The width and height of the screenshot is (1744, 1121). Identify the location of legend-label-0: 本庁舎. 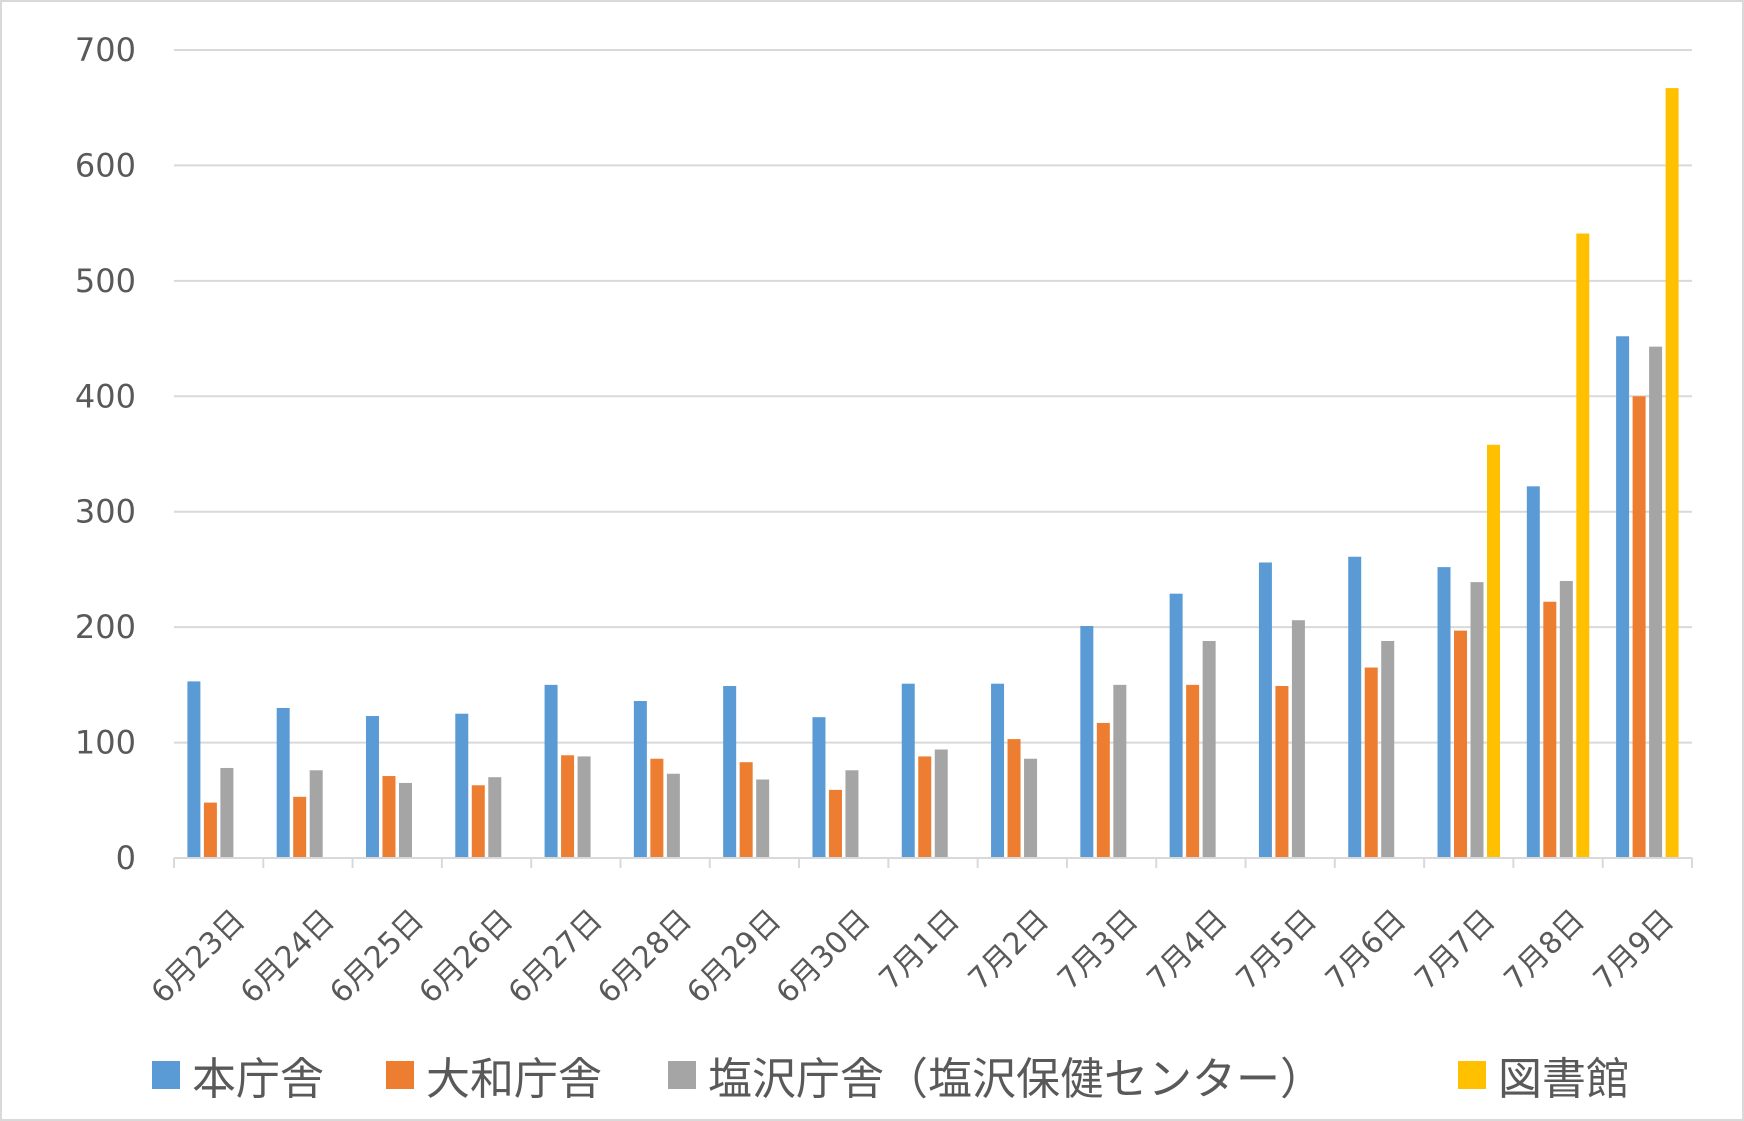
(258, 1079).